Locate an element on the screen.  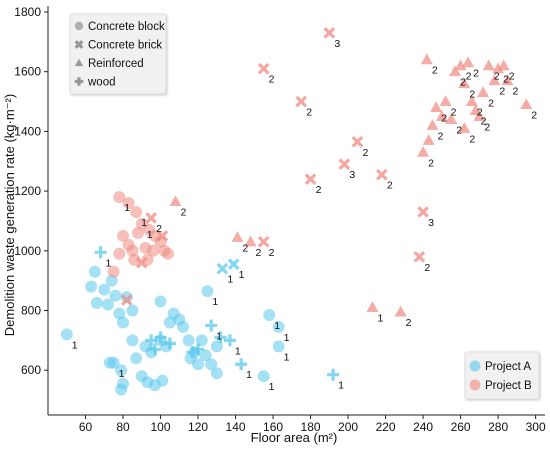
series-legend-label: Project B is located at coordinates (508, 386).